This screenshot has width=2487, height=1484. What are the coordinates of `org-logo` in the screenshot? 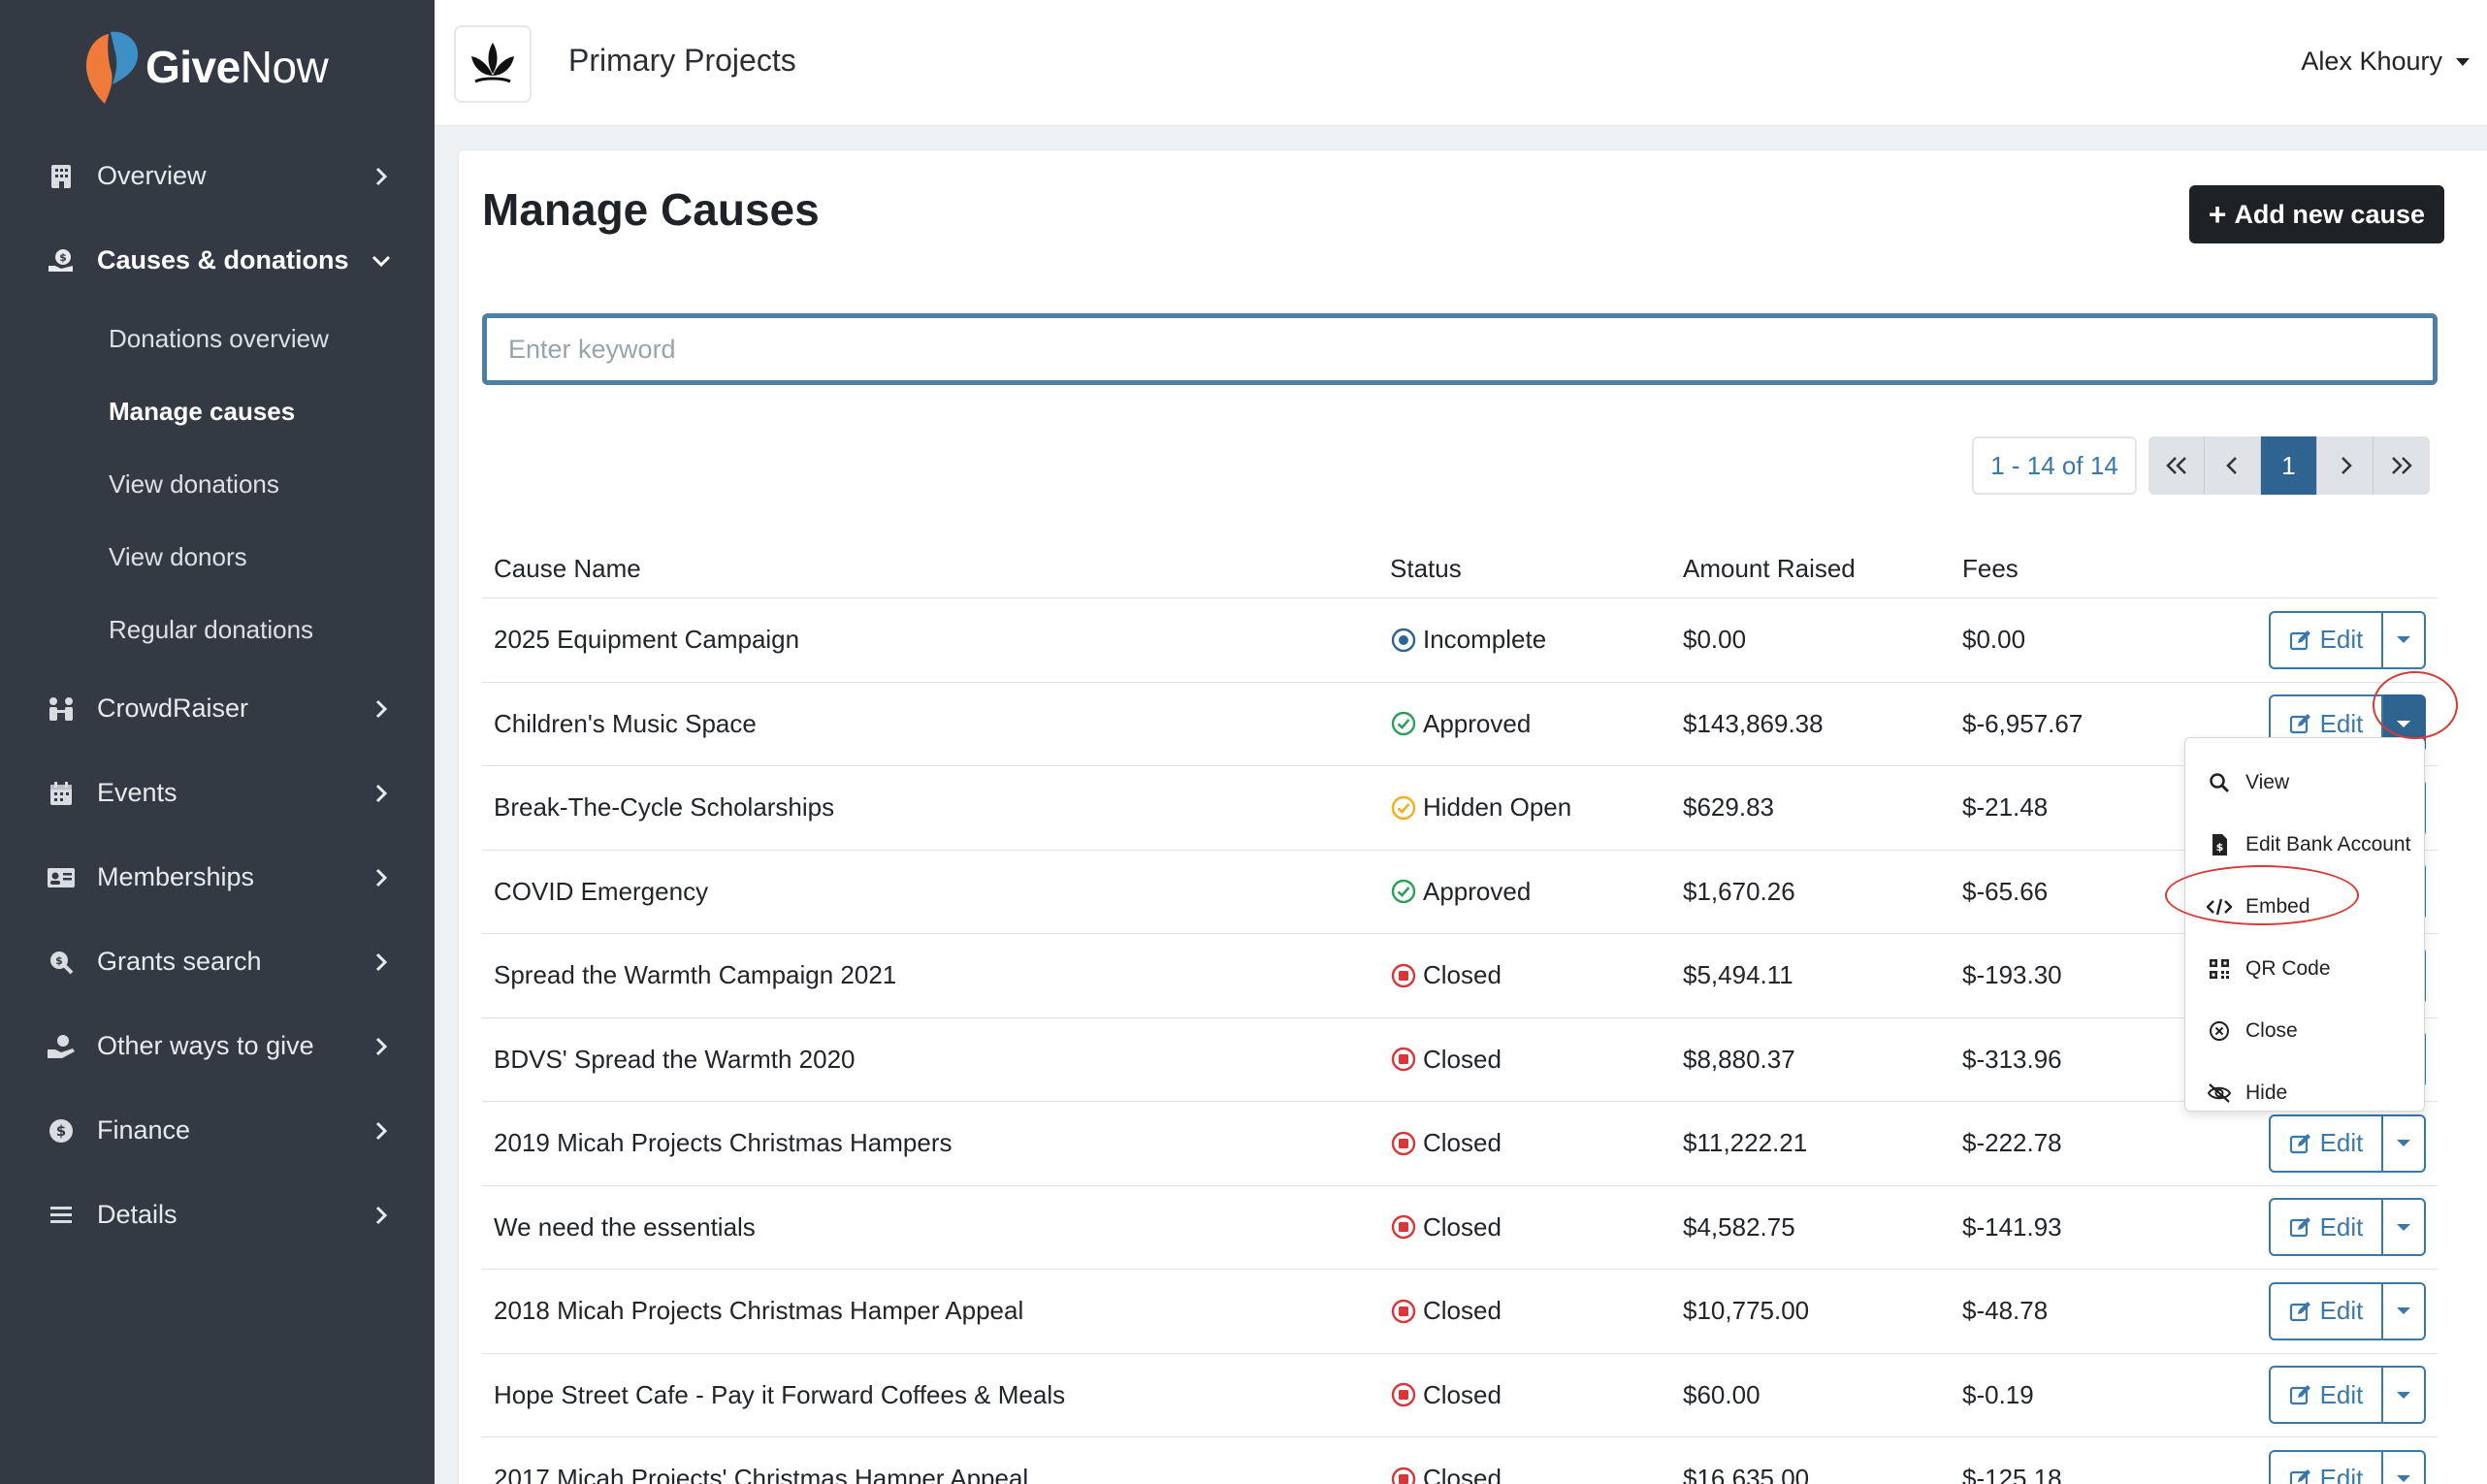 It's located at (493, 64).